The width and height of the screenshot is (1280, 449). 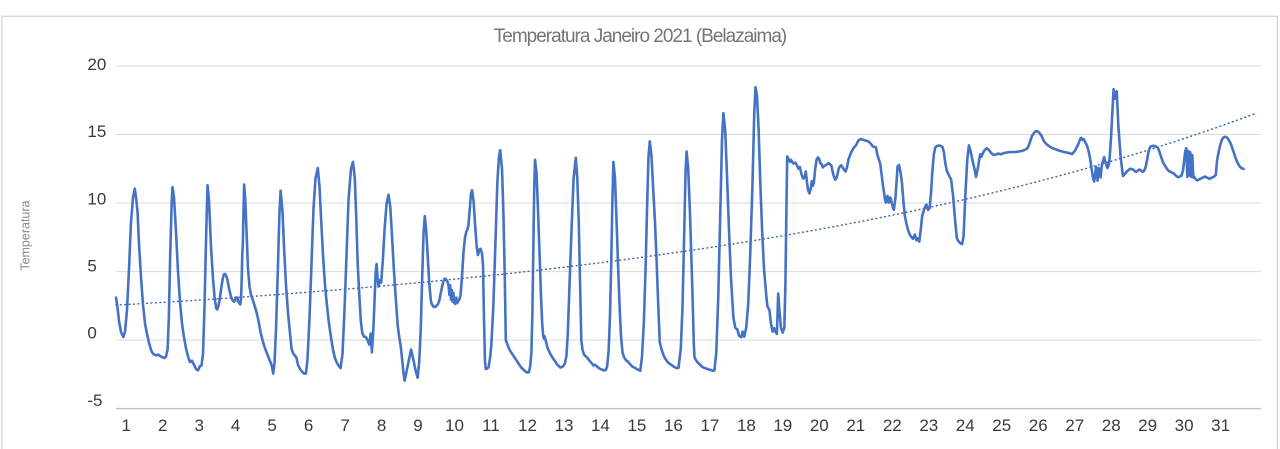 What do you see at coordinates (855, 425) in the screenshot?
I see `svg-text: 21` at bounding box center [855, 425].